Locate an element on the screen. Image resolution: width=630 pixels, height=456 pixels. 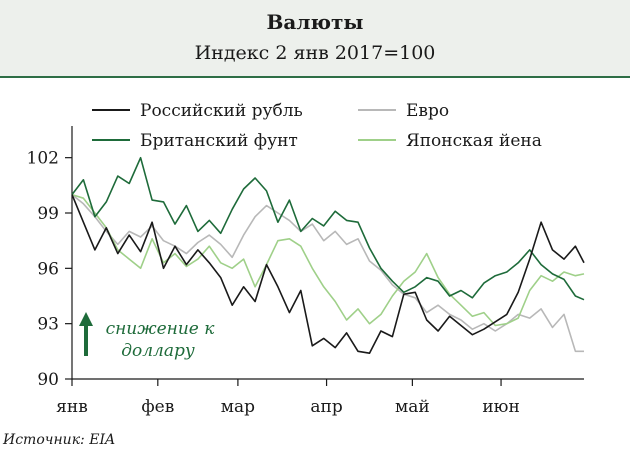
x-tick-label: янв is located at coordinates (72, 407).